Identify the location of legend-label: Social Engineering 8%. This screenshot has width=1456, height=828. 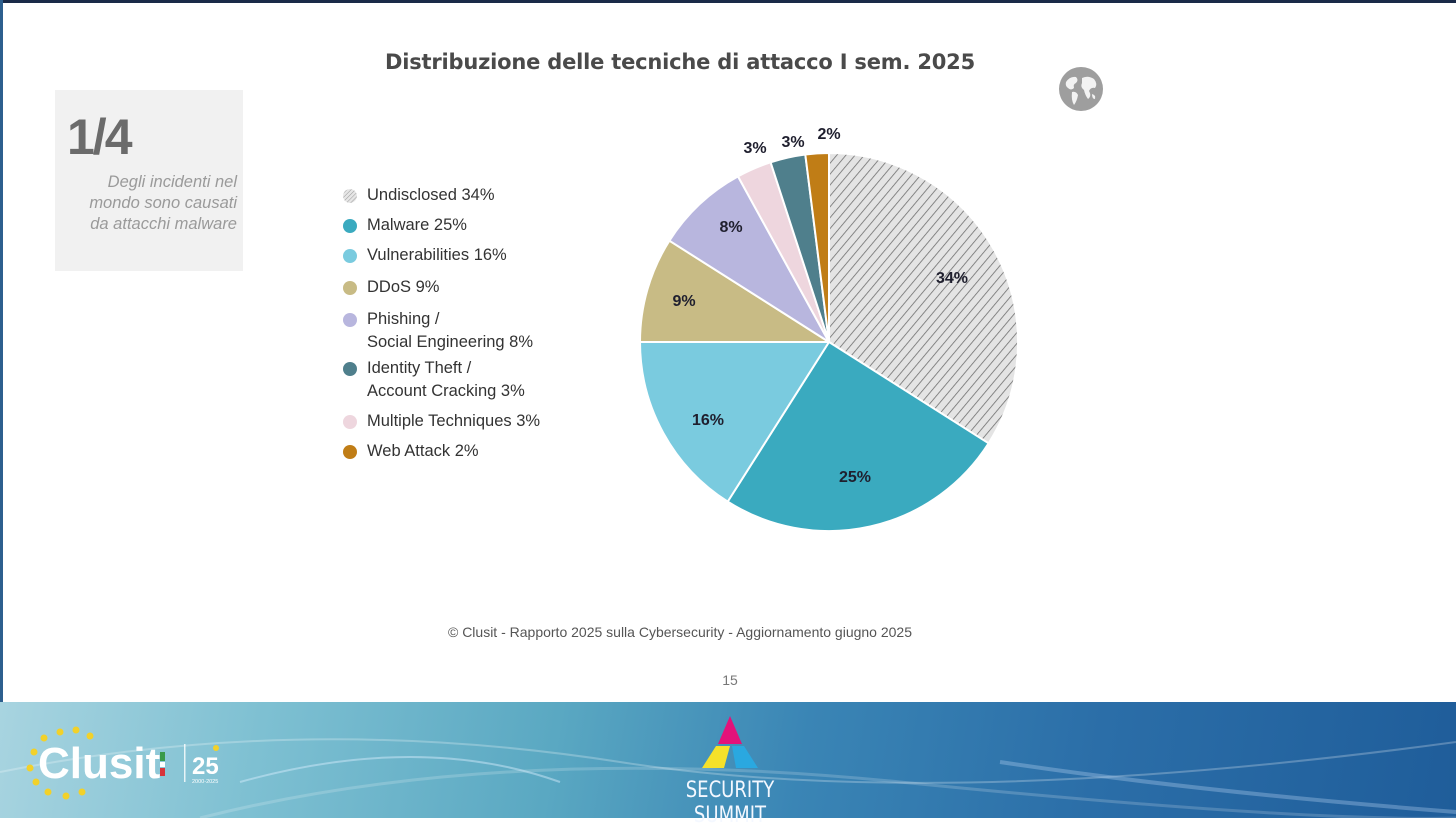
(450, 342).